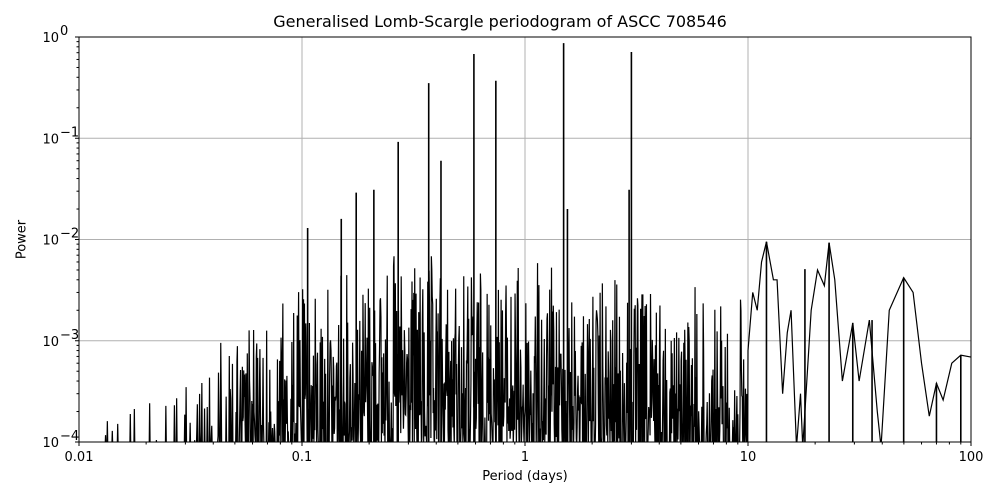  Describe the element at coordinates (748, 457) in the screenshot. I see `x-tick-label: 10` at that location.